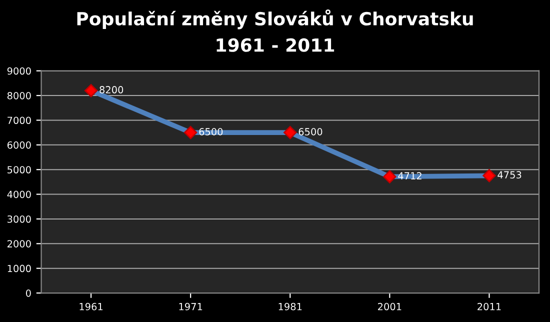  I want to click on y-tick-label: 5000, so click(19, 170).